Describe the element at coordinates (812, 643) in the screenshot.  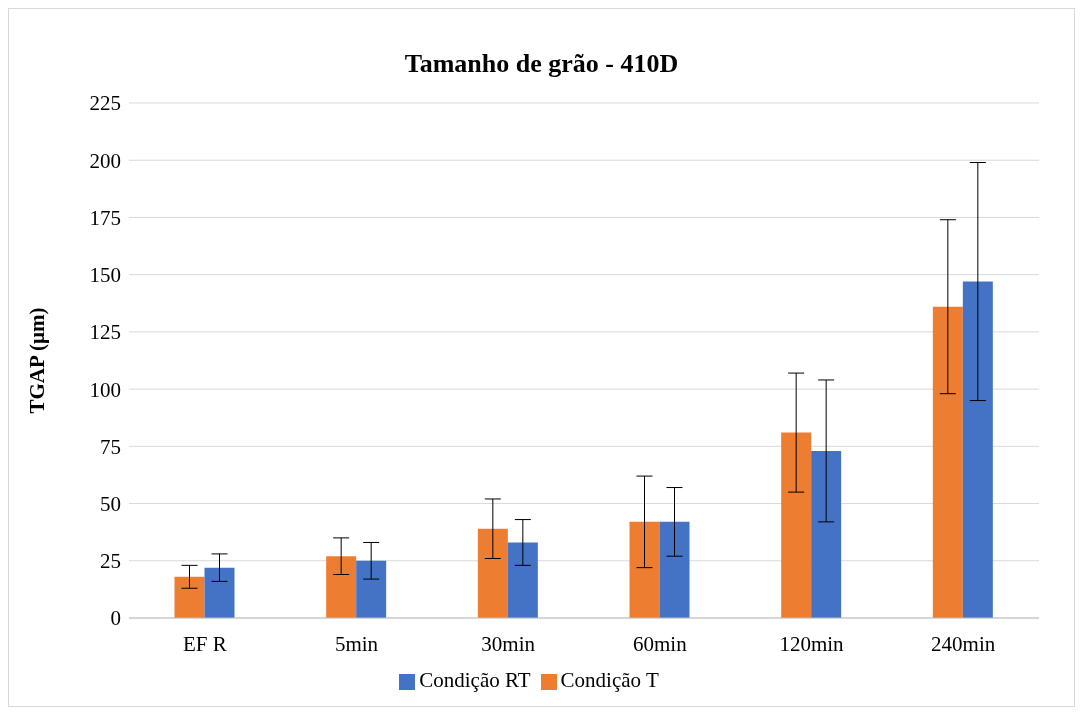
I see `x-tick-label: 120min` at that location.